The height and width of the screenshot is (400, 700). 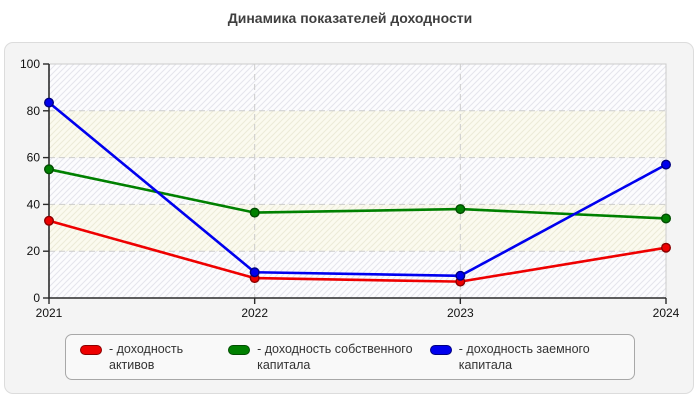 I want to click on svg-text: 2023, so click(x=460, y=313).